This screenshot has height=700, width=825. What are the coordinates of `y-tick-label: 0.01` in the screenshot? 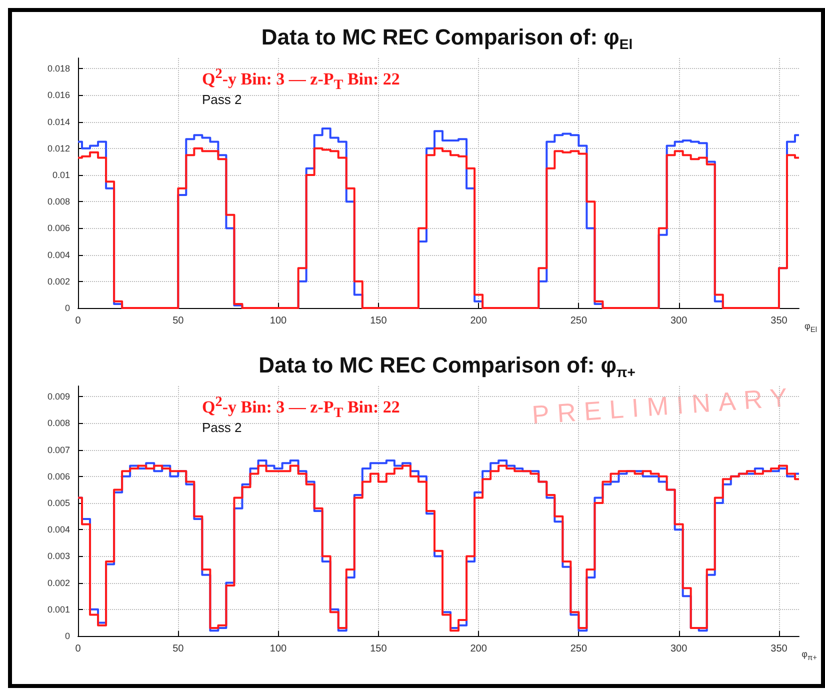 It's located at (61, 175).